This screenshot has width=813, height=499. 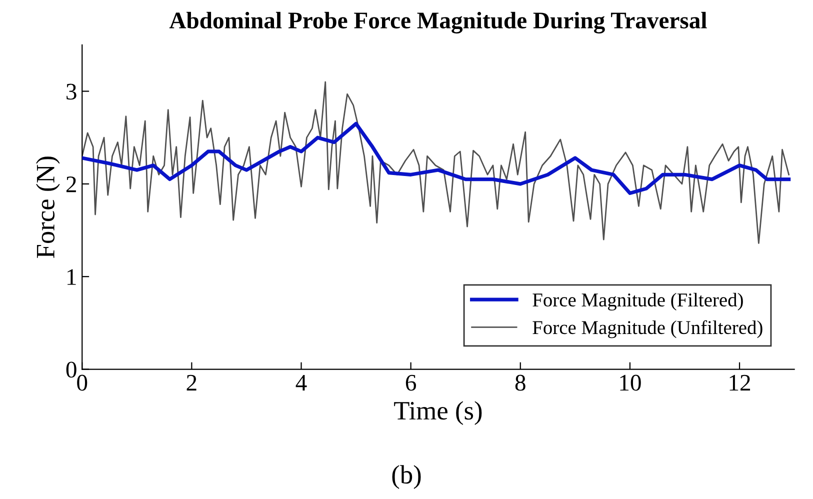 I want to click on text: (b), so click(x=406, y=477).